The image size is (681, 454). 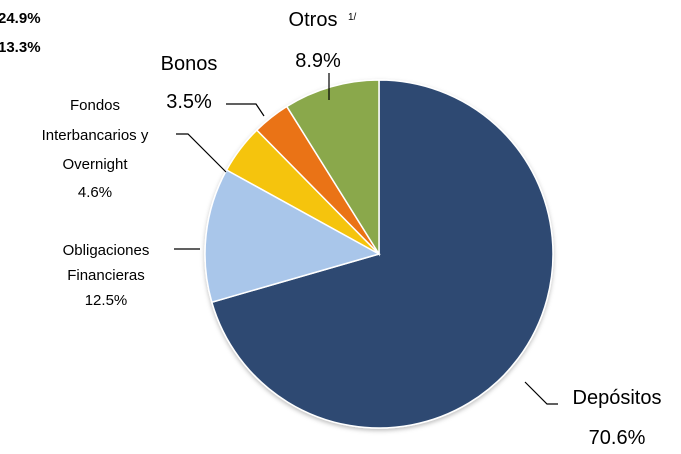 What do you see at coordinates (201, 153) in the screenshot?
I see `leader-fondos` at bounding box center [201, 153].